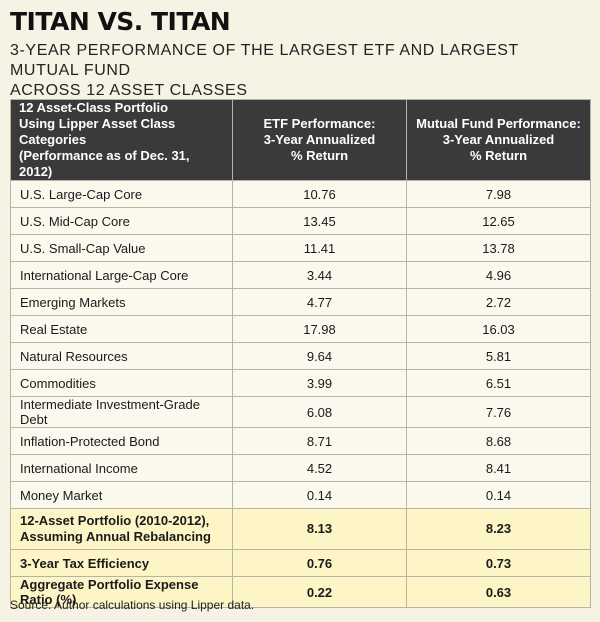  What do you see at coordinates (498, 412) in the screenshot?
I see `mutual-fund-value: 7.76` at bounding box center [498, 412].